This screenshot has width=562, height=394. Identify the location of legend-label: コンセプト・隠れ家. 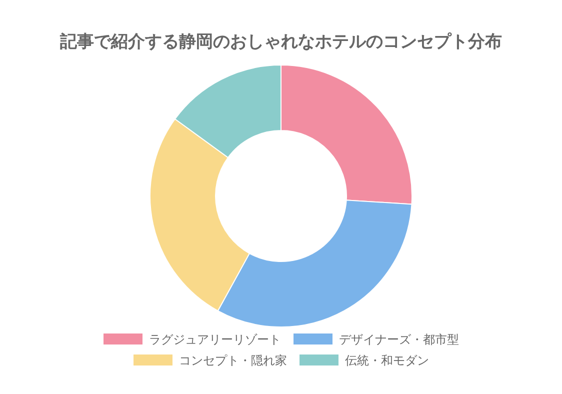
(233, 361).